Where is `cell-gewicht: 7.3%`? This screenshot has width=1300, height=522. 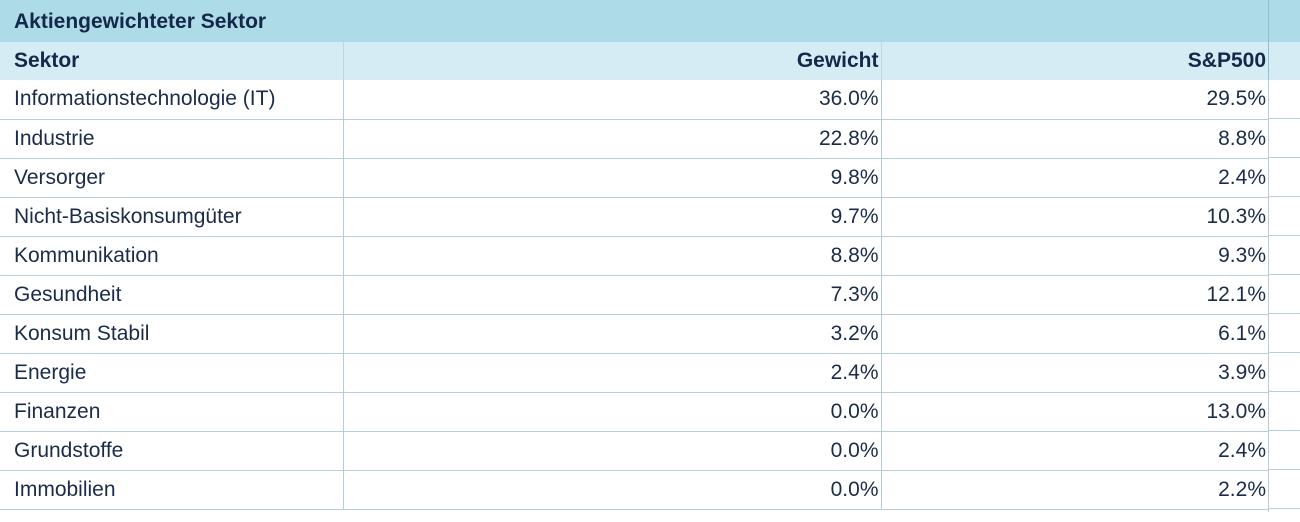
cell-gewicht: 7.3% is located at coordinates (611, 295).